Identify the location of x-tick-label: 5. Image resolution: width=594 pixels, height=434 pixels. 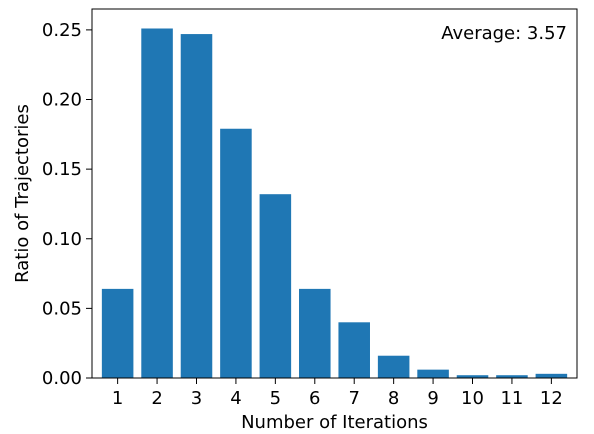
(275, 398).